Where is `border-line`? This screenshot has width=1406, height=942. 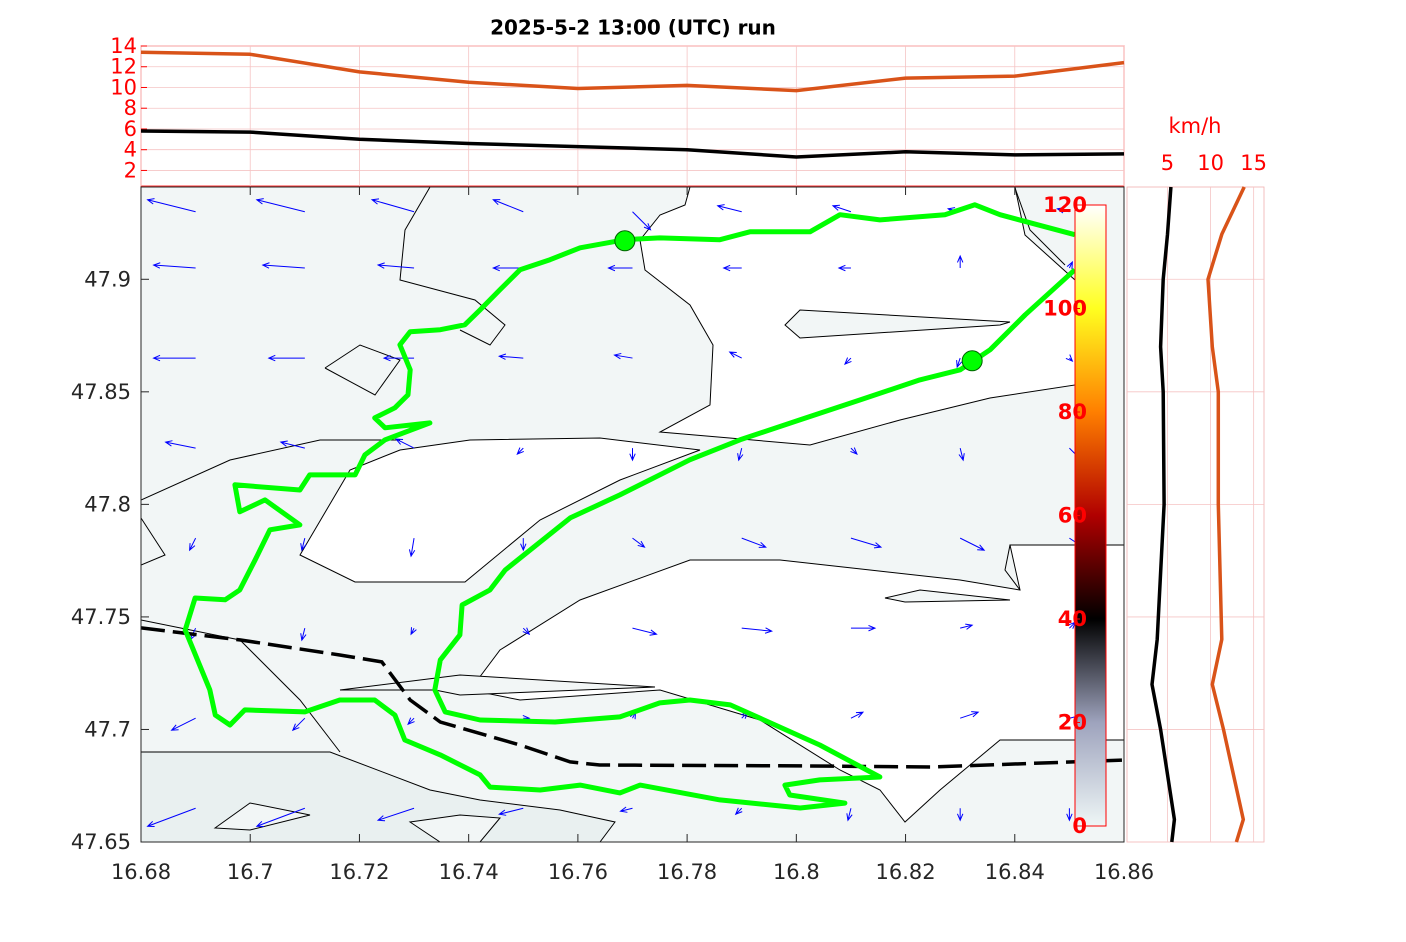
border-line is located at coordinates (632, 697).